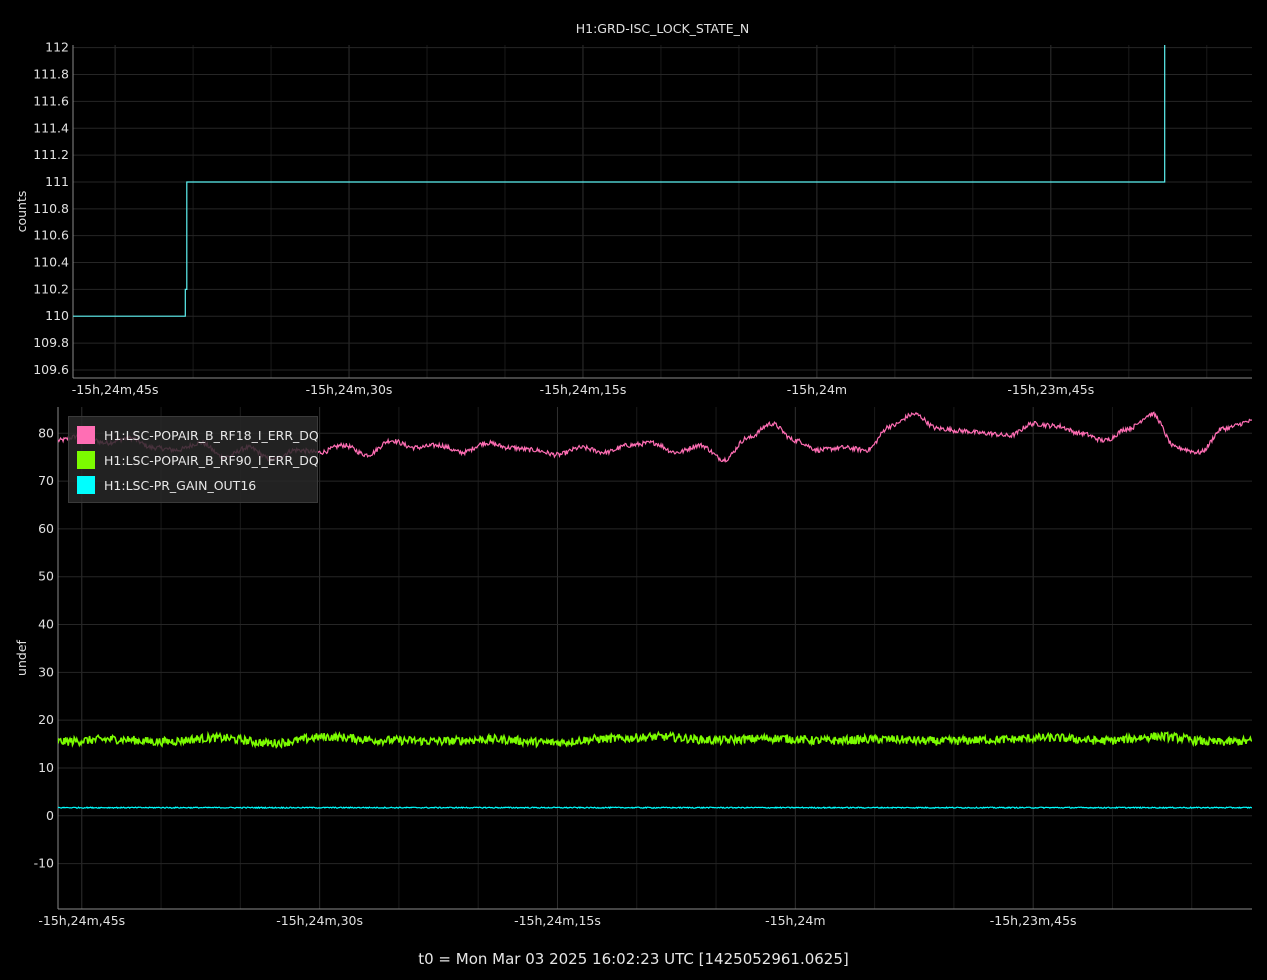 This screenshot has width=1267, height=980. What do you see at coordinates (46, 576) in the screenshot?
I see `y-tick-label: 50` at bounding box center [46, 576].